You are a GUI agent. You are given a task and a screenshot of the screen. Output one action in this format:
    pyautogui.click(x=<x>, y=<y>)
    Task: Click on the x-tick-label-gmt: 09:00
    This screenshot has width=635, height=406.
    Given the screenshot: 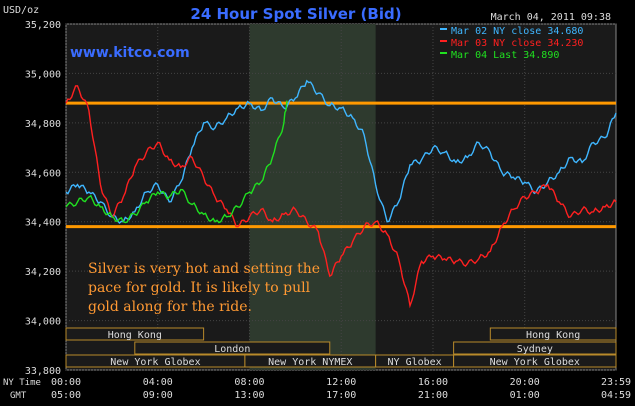 What is the action you would take?
    pyautogui.click(x=158, y=395)
    